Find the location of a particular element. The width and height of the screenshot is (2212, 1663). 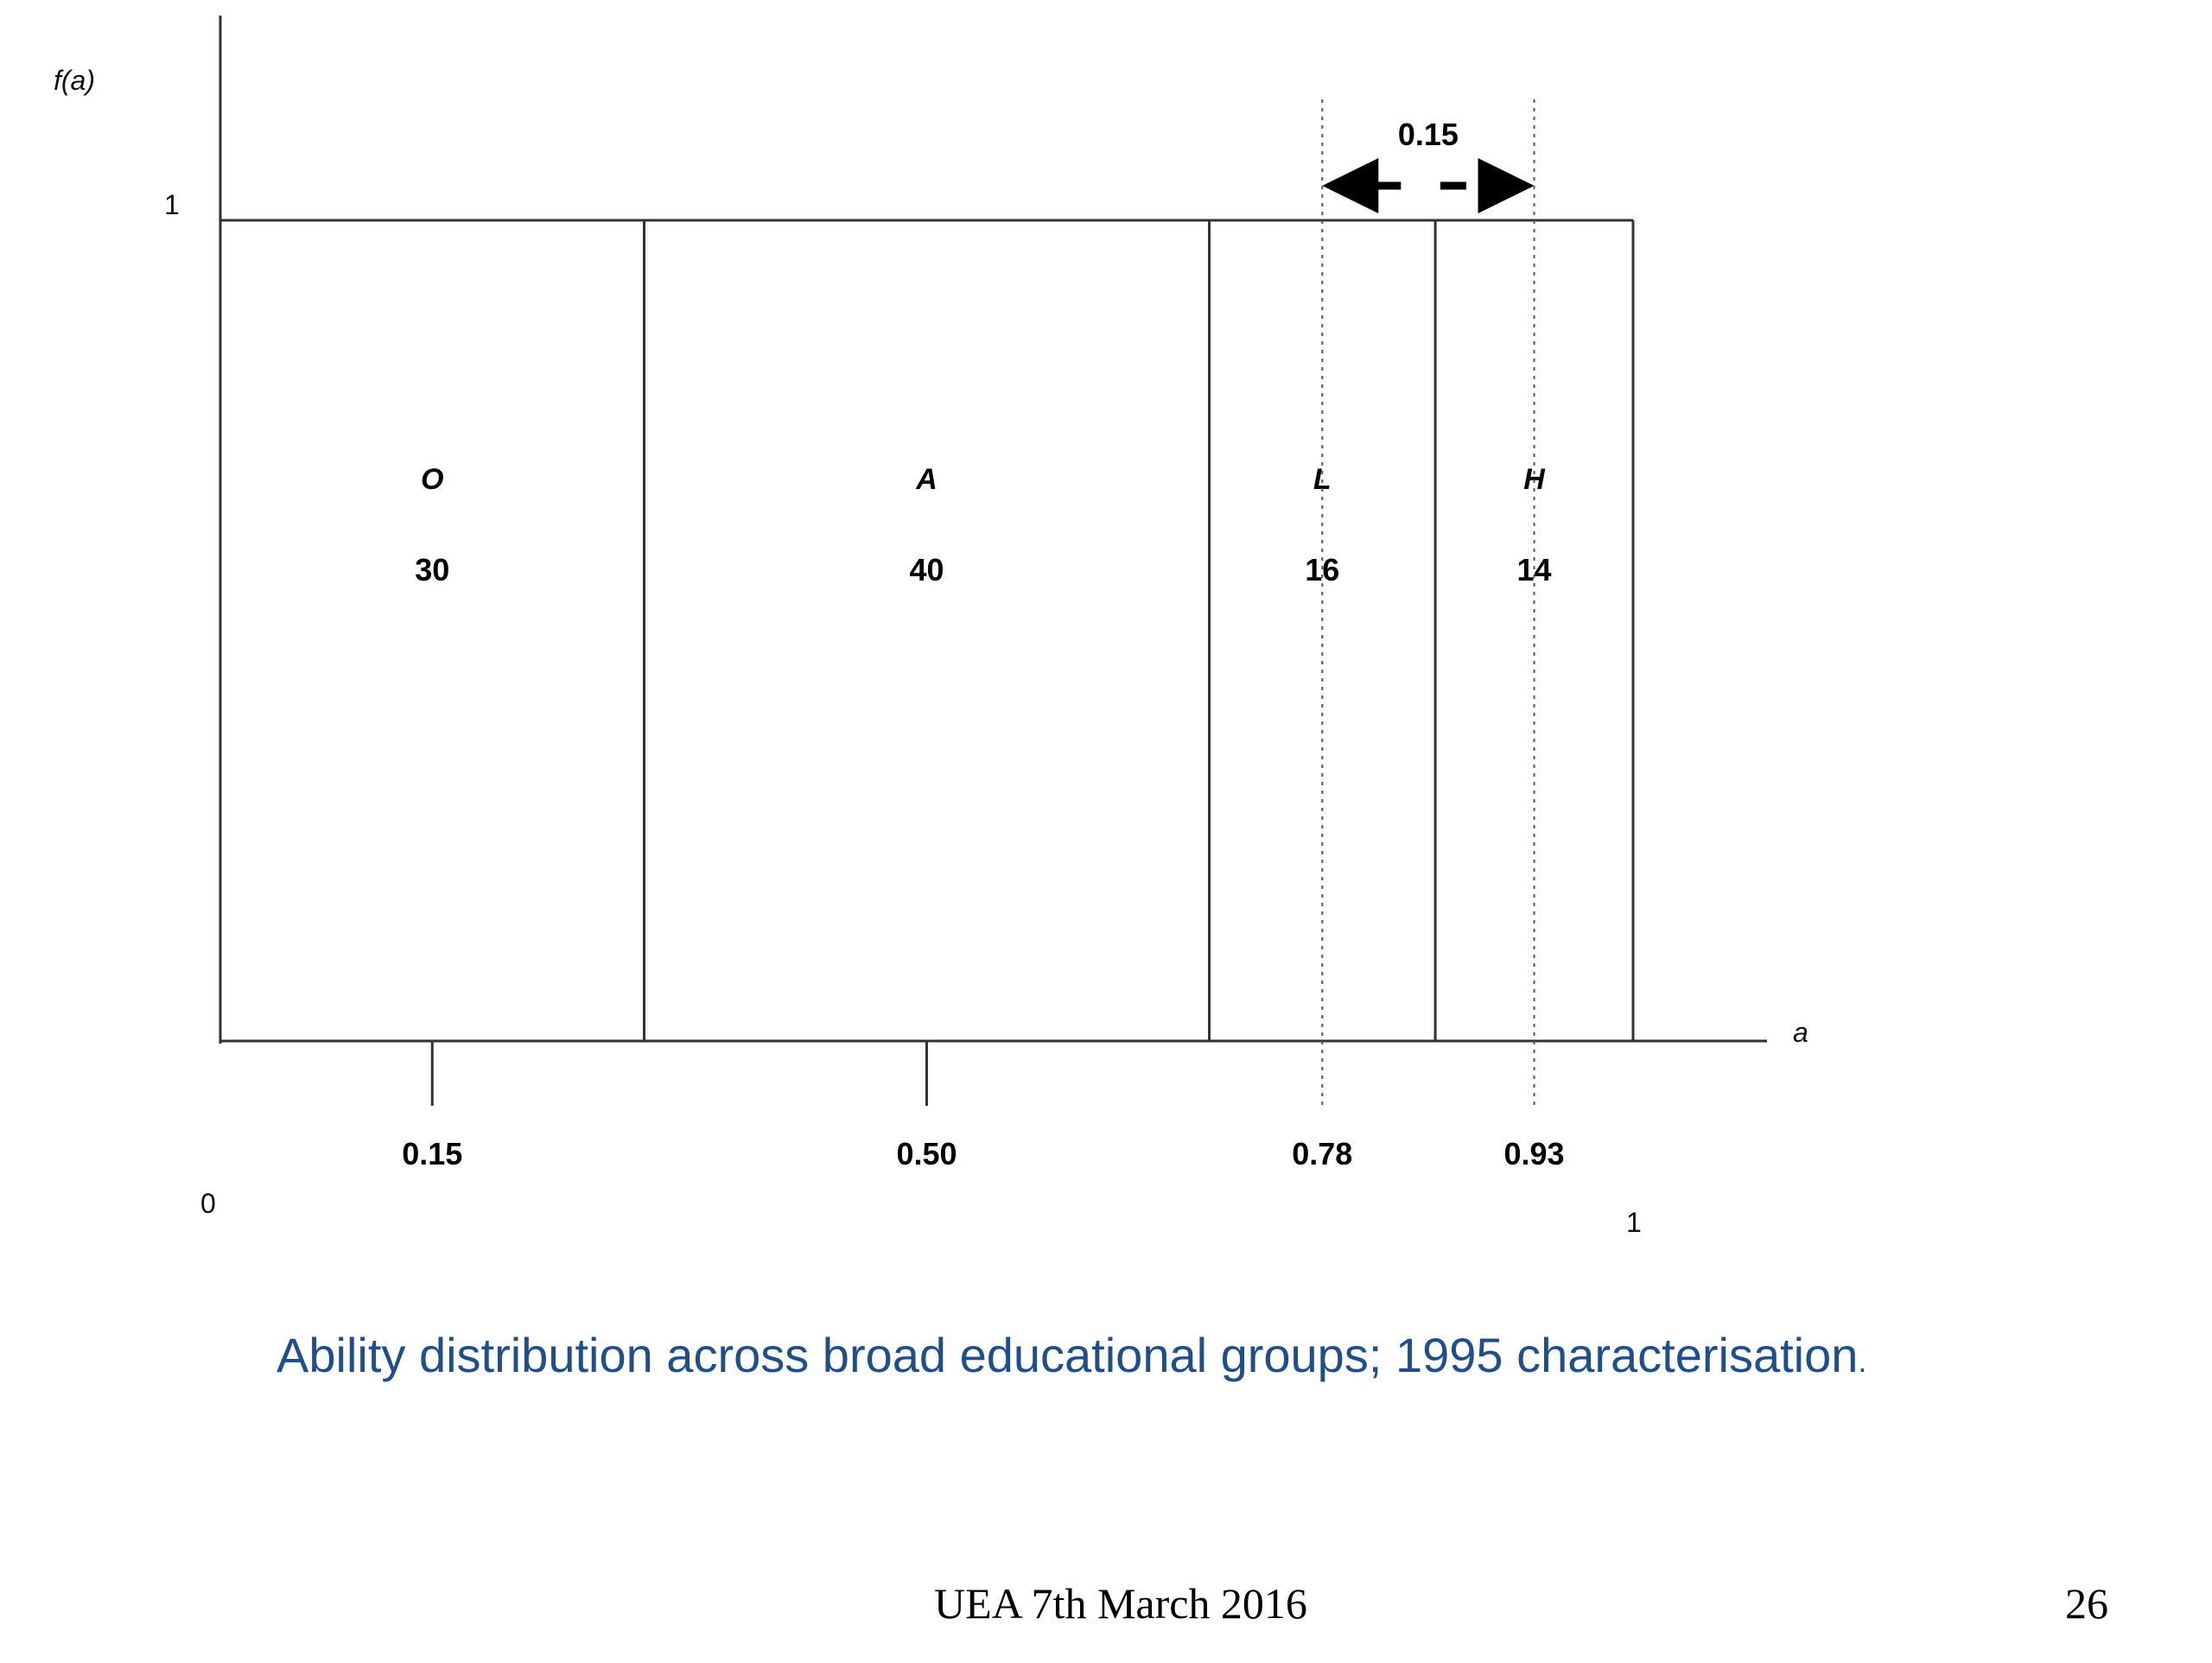

x-axis-label: a is located at coordinates (1800, 1032).